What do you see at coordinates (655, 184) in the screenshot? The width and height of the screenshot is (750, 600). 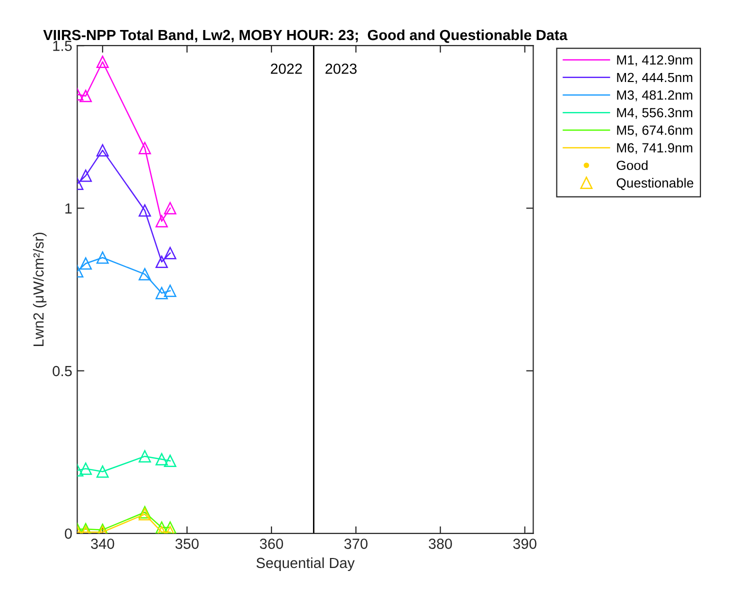 I see `legend-label: Questionable` at bounding box center [655, 184].